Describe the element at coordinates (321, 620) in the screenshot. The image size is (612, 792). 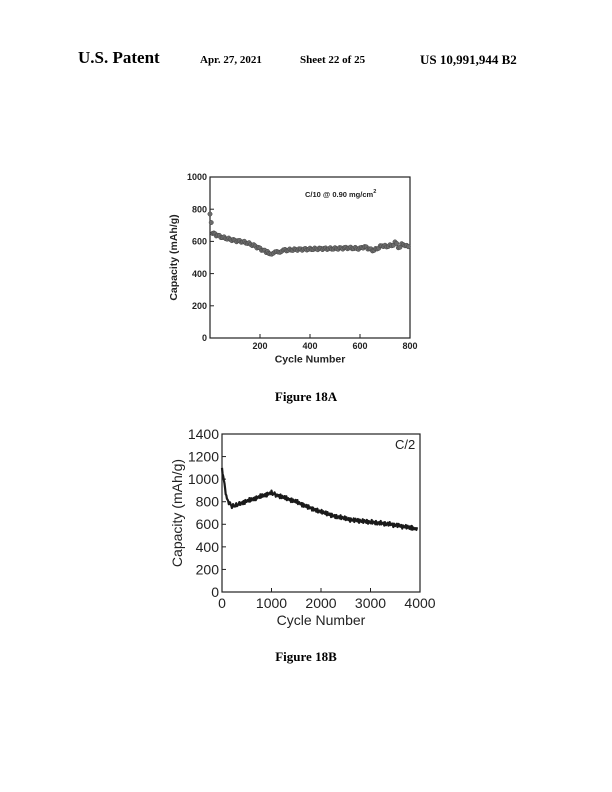
I see `x-axis-label: Cycle Number` at that location.